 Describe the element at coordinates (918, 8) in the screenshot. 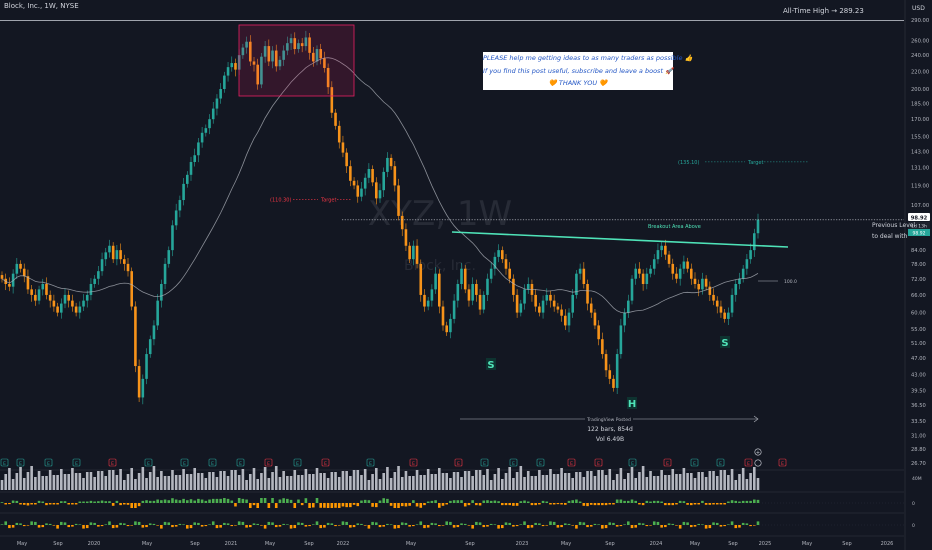

I see `currency-label: USD` at that location.